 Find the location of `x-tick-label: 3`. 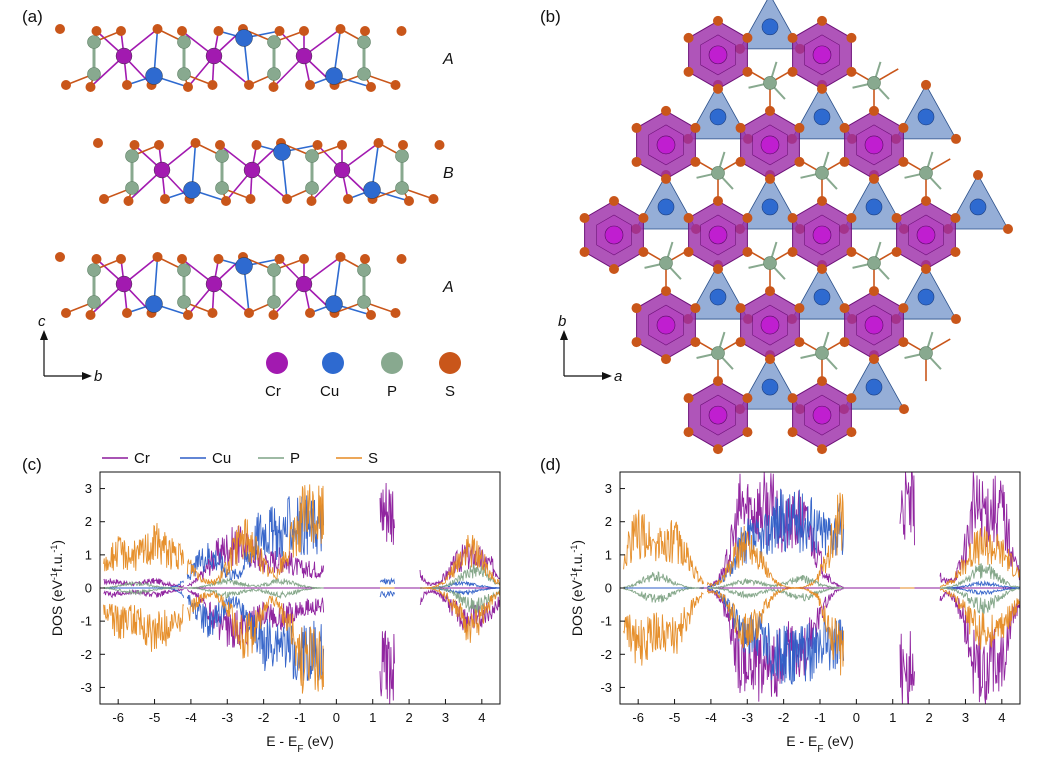

x-tick-label: 3 is located at coordinates (445, 717).